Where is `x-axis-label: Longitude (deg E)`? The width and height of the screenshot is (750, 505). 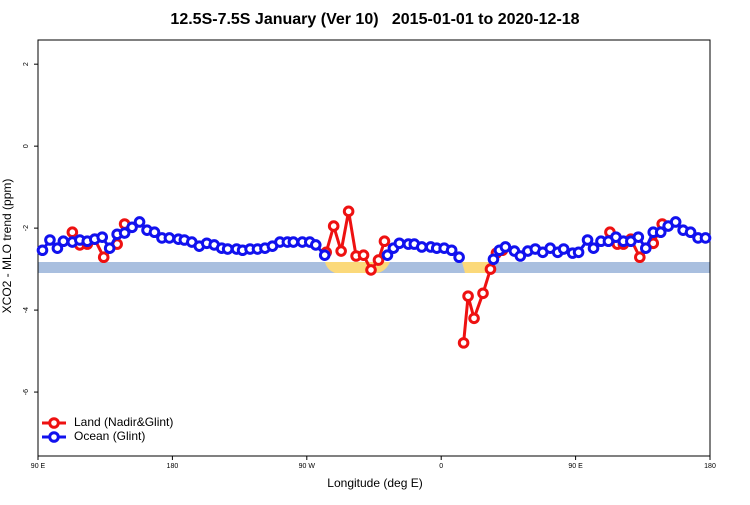
x-axis-label: Longitude (deg E) is located at coordinates (374, 483).